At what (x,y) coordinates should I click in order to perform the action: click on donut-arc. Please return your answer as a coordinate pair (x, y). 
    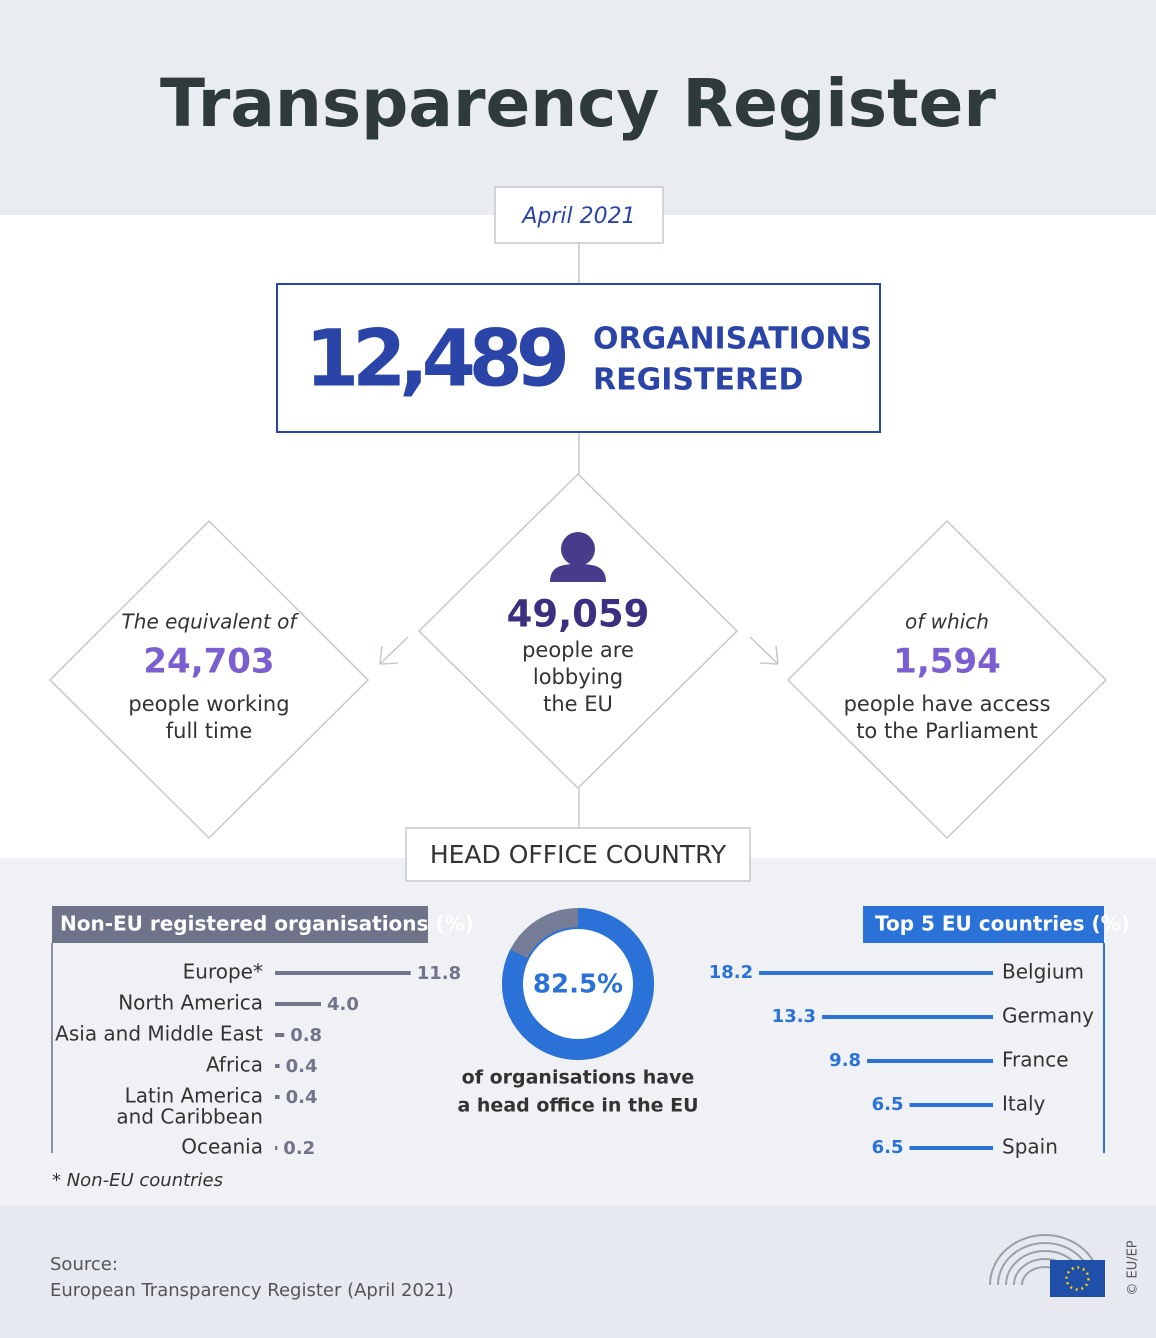
    Looking at the image, I should click on (578, 984).